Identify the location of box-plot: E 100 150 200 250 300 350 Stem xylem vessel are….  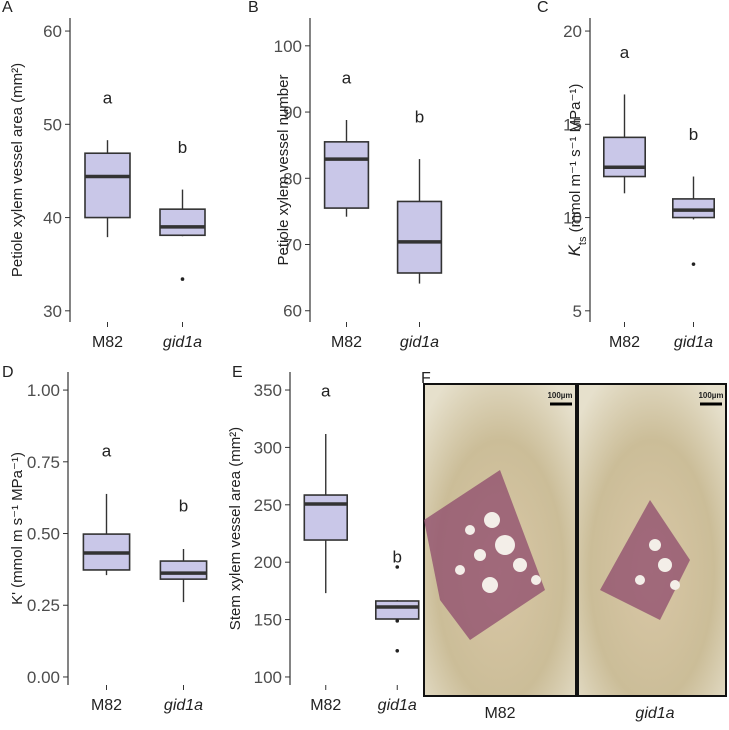
(323, 539).